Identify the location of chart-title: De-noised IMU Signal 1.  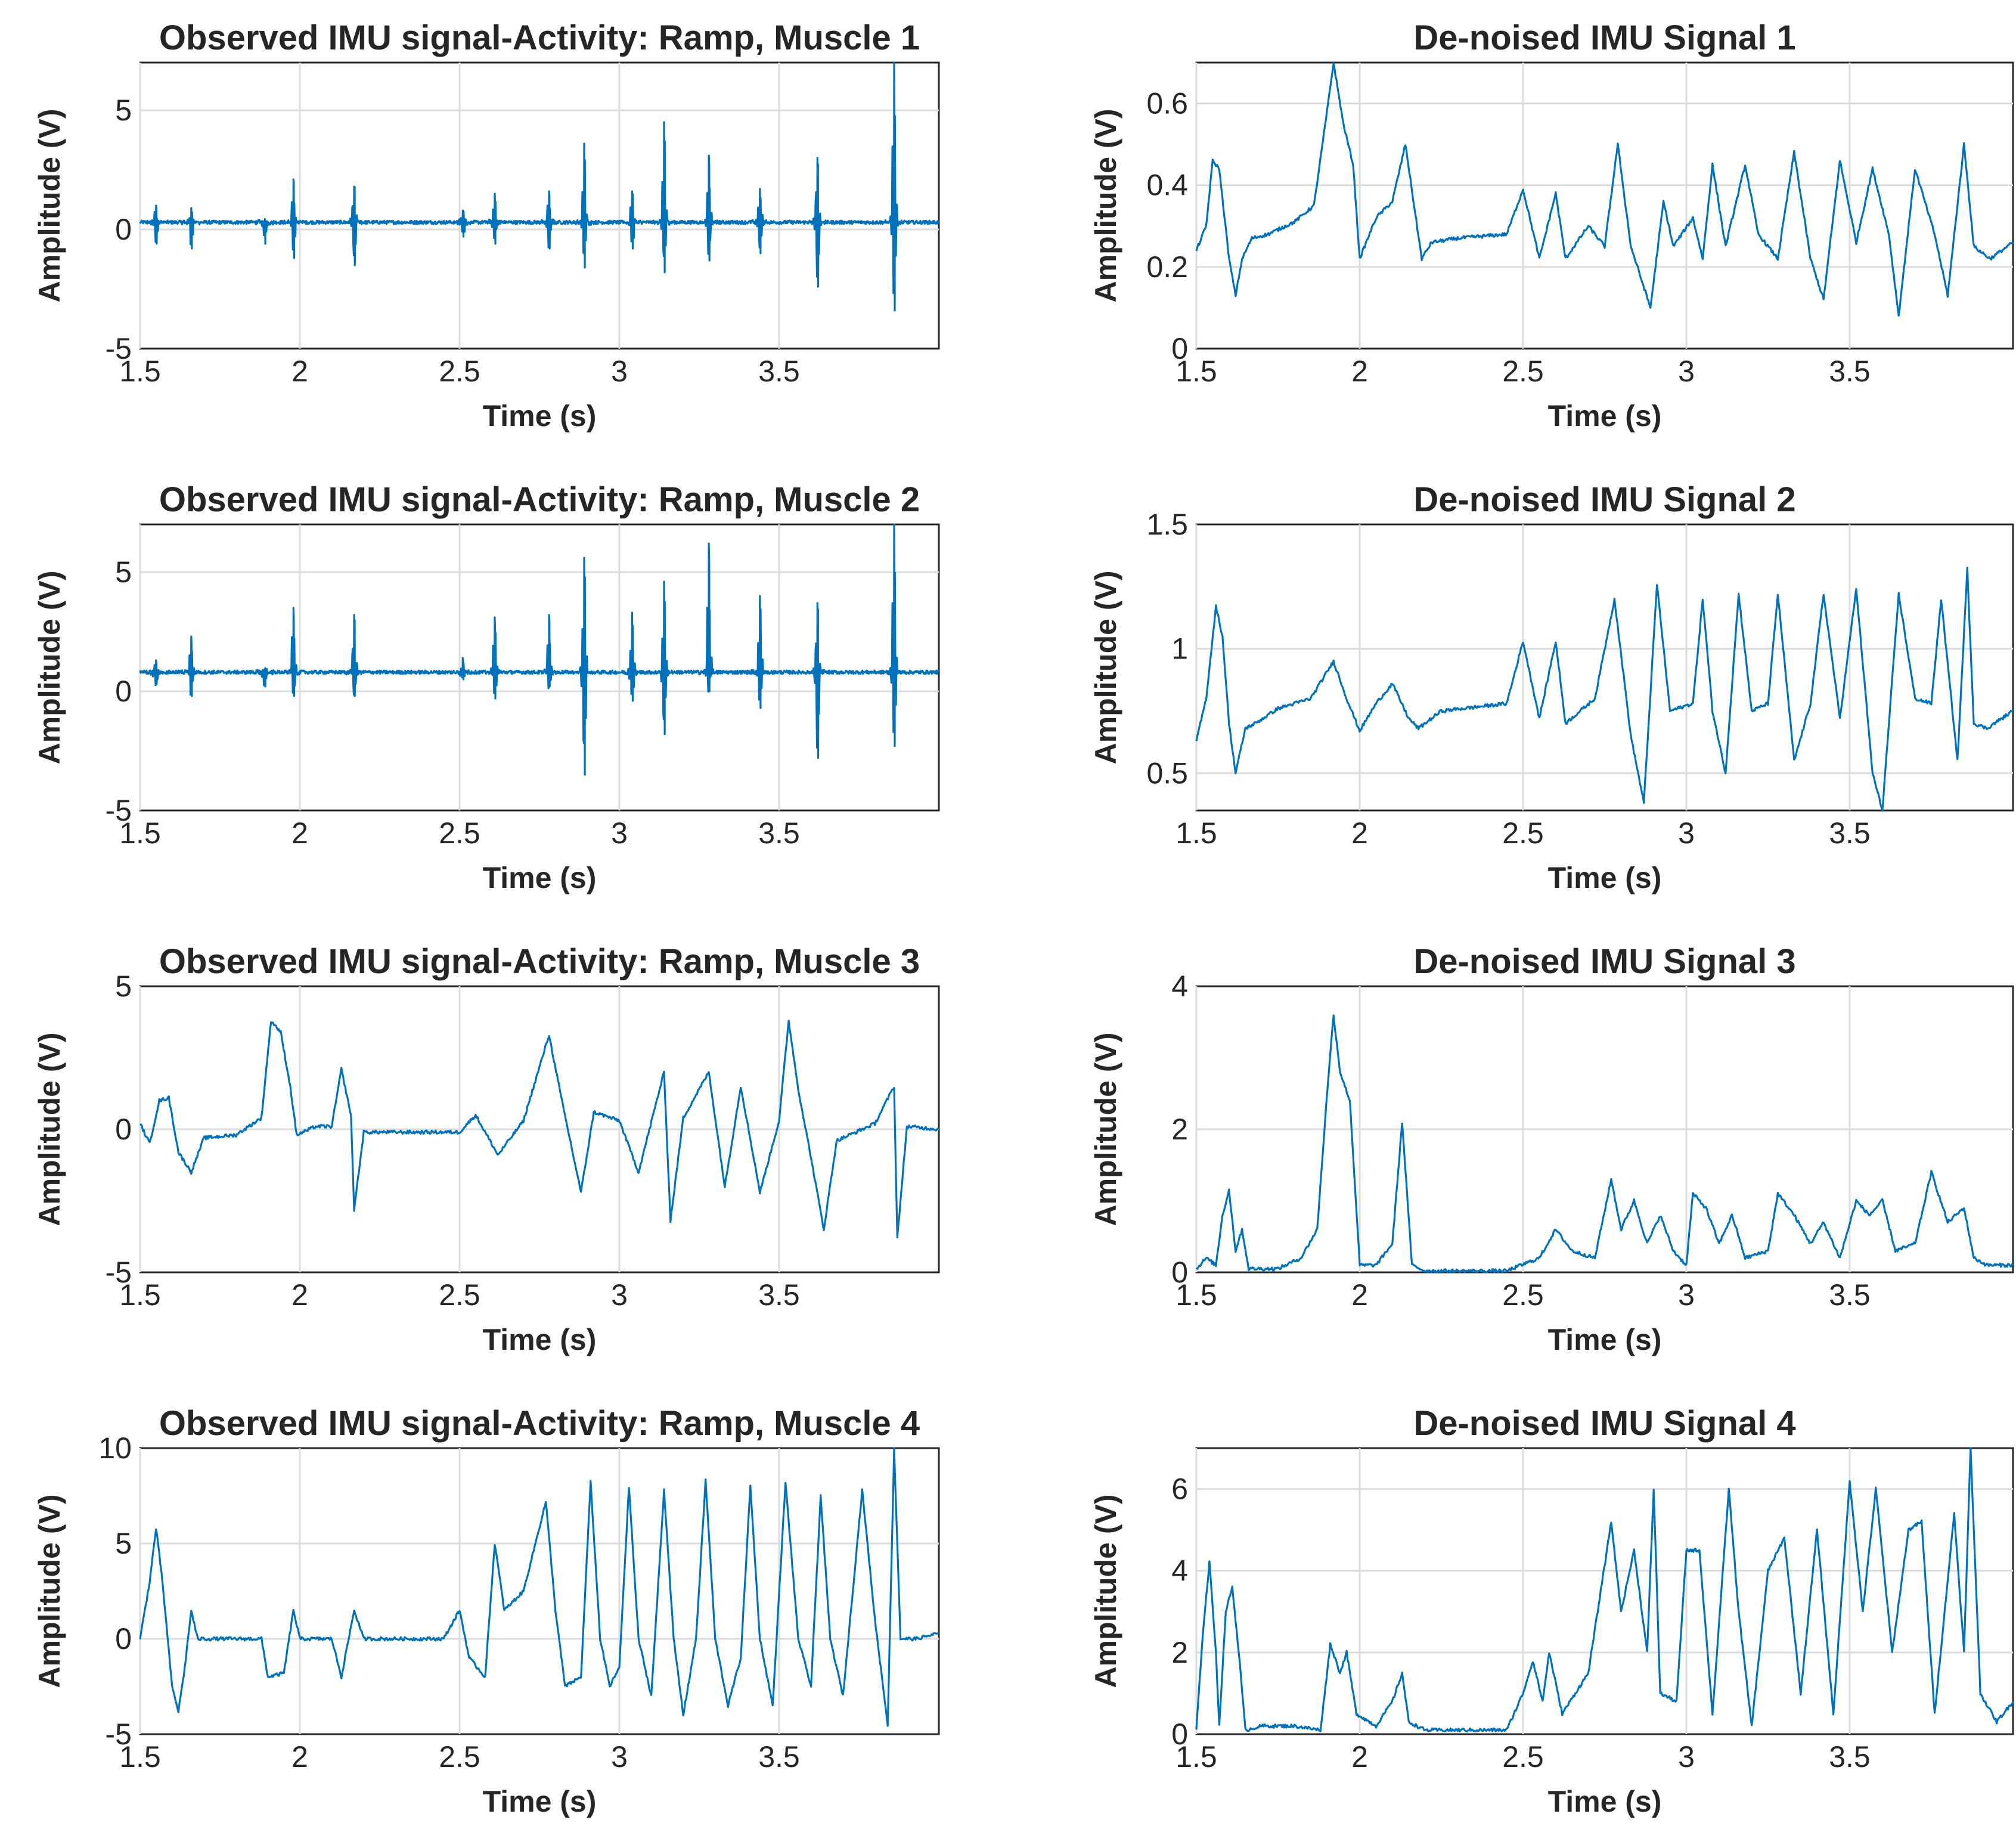
(1604, 37).